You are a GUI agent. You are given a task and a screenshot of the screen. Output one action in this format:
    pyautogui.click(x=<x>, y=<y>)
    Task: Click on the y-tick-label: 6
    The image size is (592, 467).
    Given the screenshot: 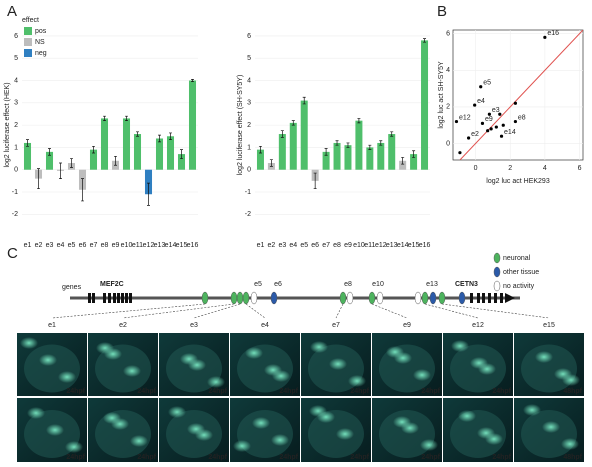 What is the action you would take?
    pyautogui.click(x=16, y=36)
    